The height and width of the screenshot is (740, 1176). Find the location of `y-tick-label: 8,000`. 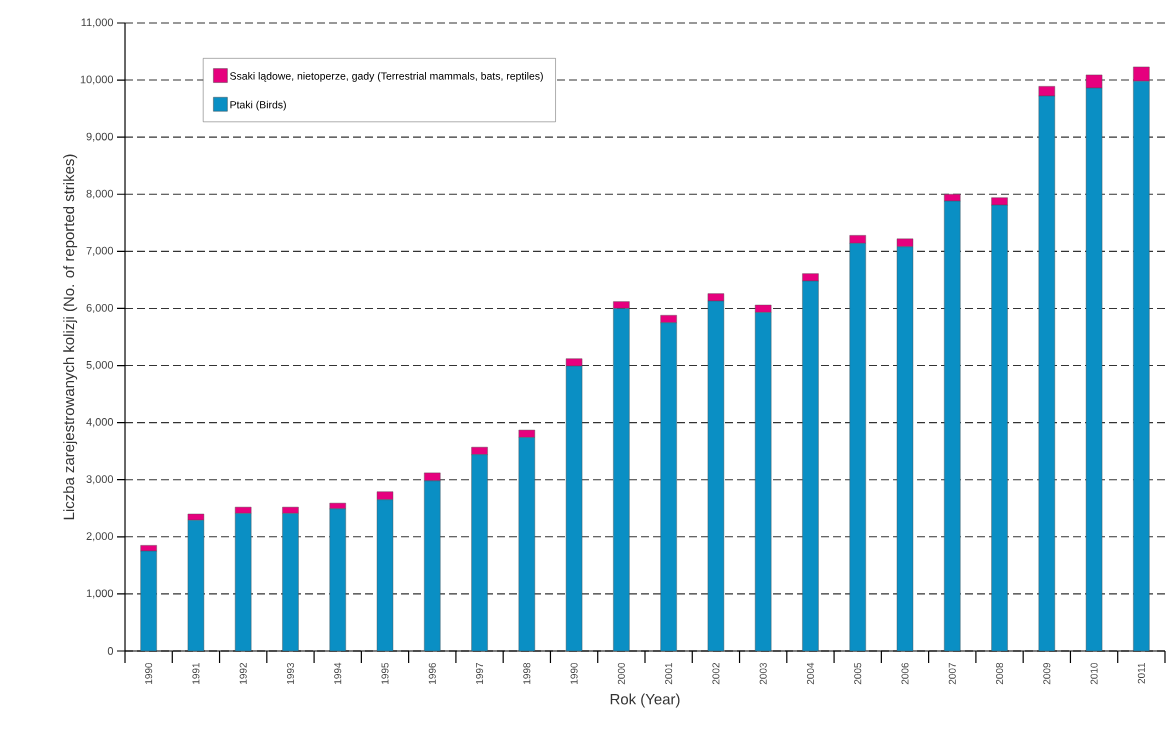

y-tick-label: 8,000 is located at coordinates (100, 194).